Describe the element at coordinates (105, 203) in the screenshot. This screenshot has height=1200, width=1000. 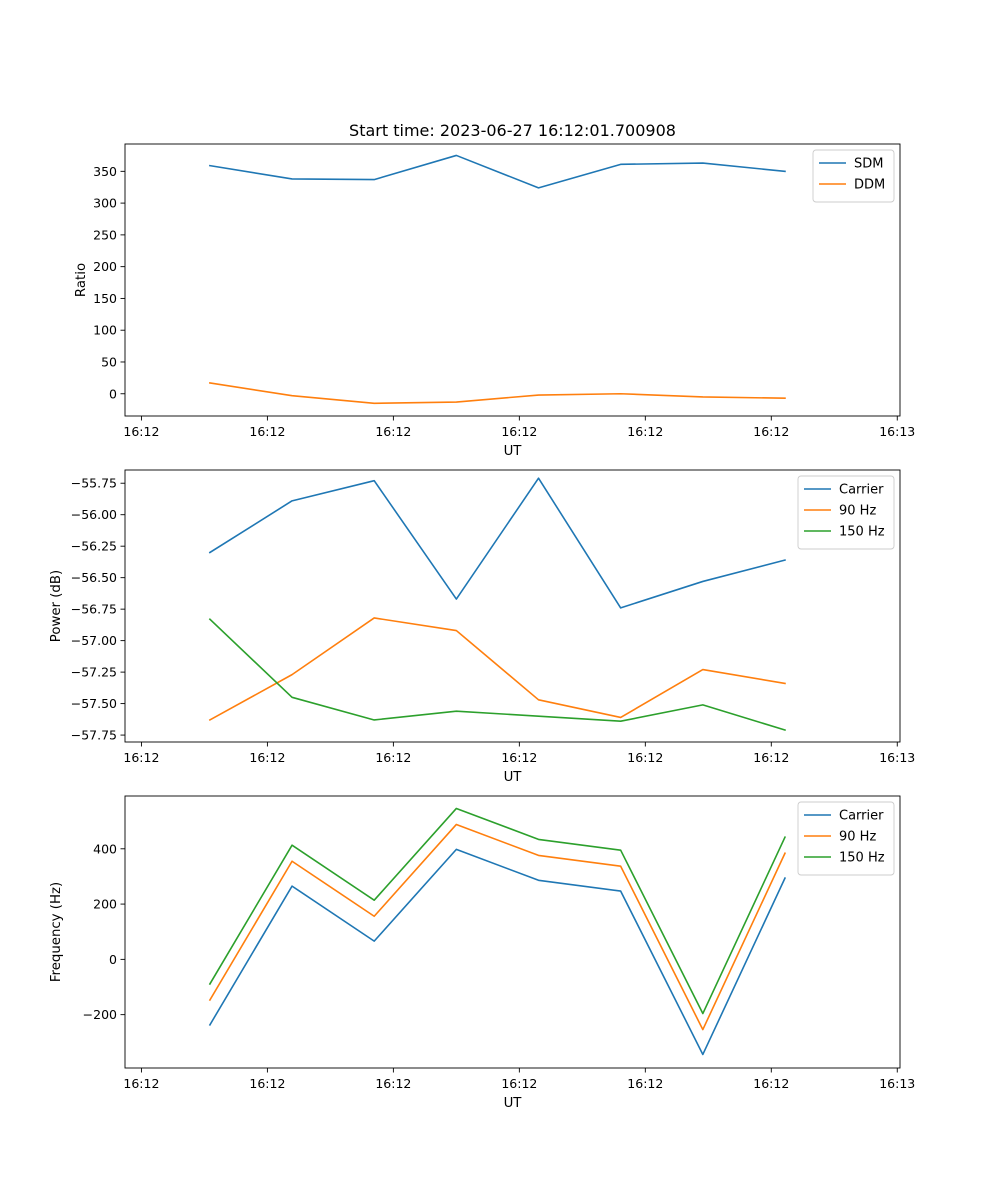
I see `y-tick-label: 300` at that location.